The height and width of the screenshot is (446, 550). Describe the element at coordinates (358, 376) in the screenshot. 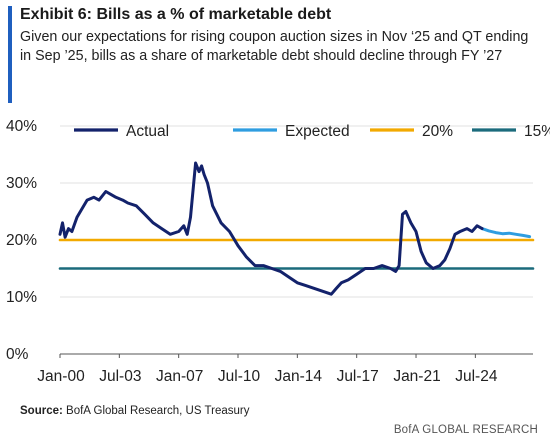

I see `x-tick-label: Jul-17` at that location.